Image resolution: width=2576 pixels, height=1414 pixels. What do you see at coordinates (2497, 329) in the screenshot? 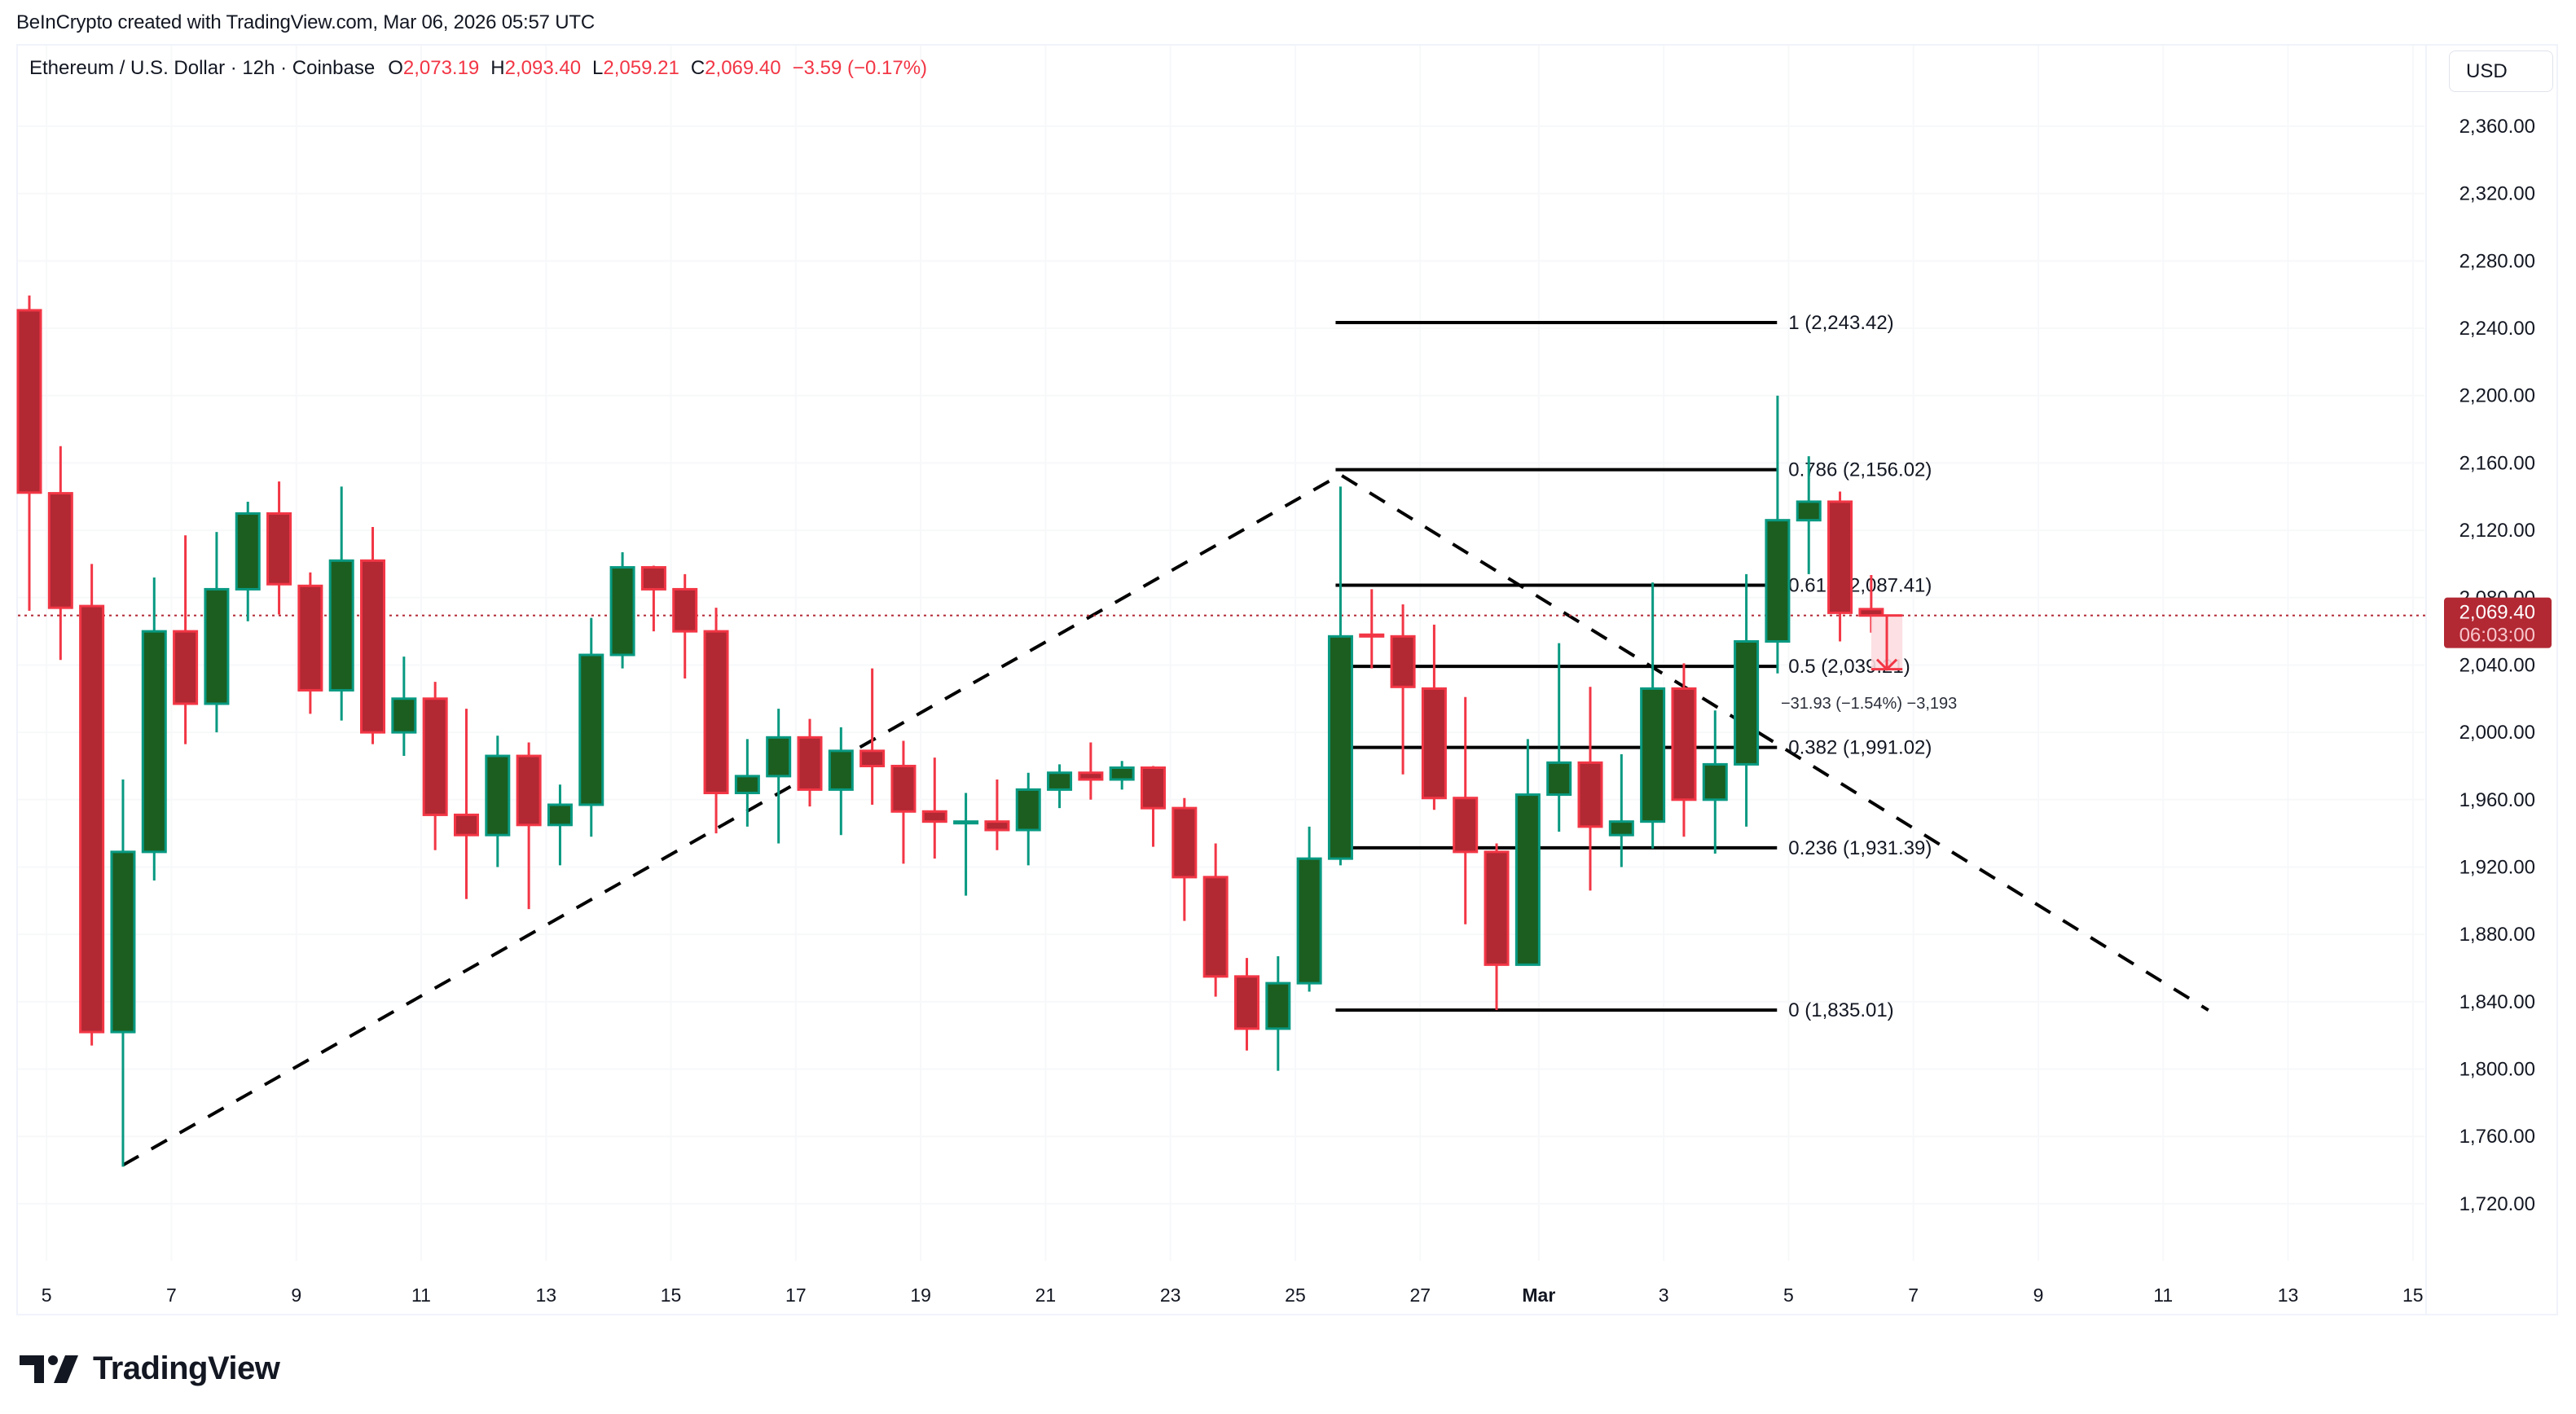
I see `price-axis-label: 2,240.00` at bounding box center [2497, 329].